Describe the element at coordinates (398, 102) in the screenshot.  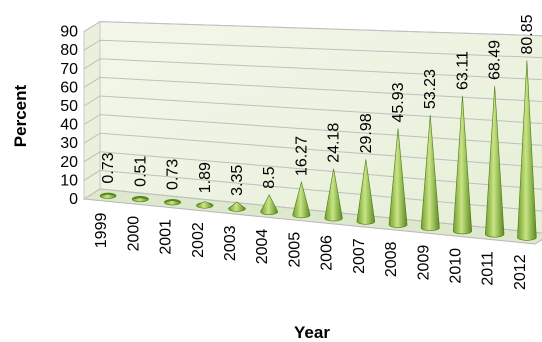
I see `data-label: 45.93` at that location.